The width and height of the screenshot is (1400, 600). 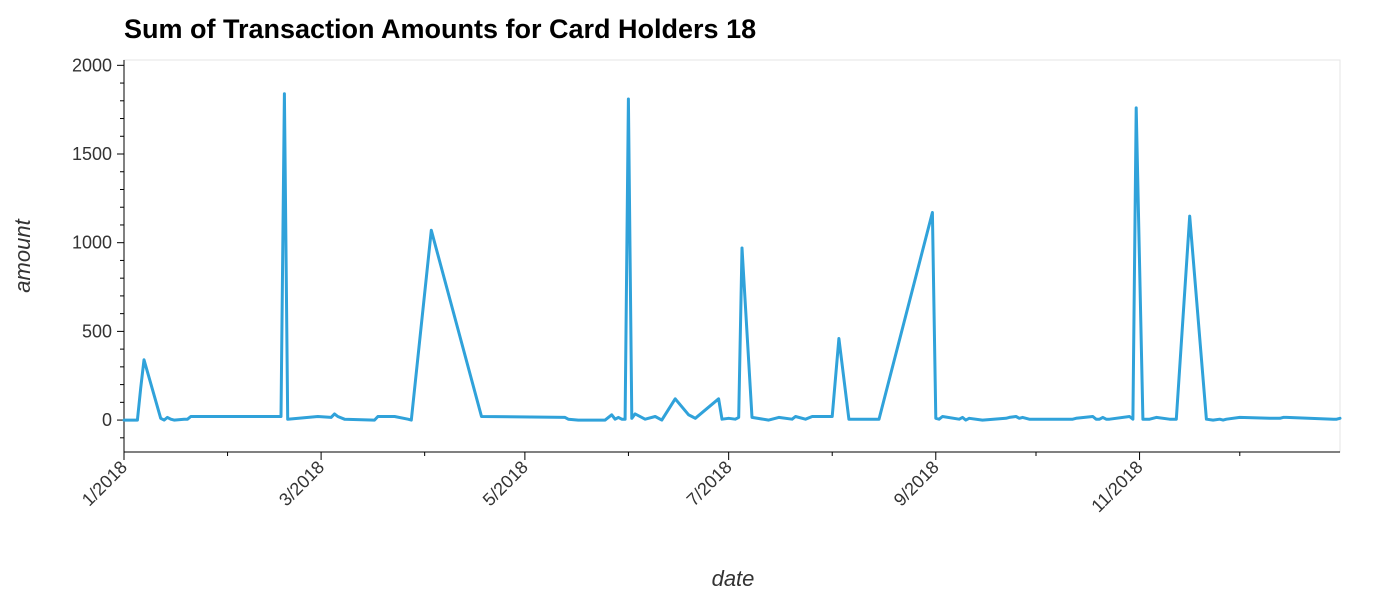 What do you see at coordinates (98, 253) in the screenshot?
I see `y-axis: 0 500 1000 1500 2000` at bounding box center [98, 253].